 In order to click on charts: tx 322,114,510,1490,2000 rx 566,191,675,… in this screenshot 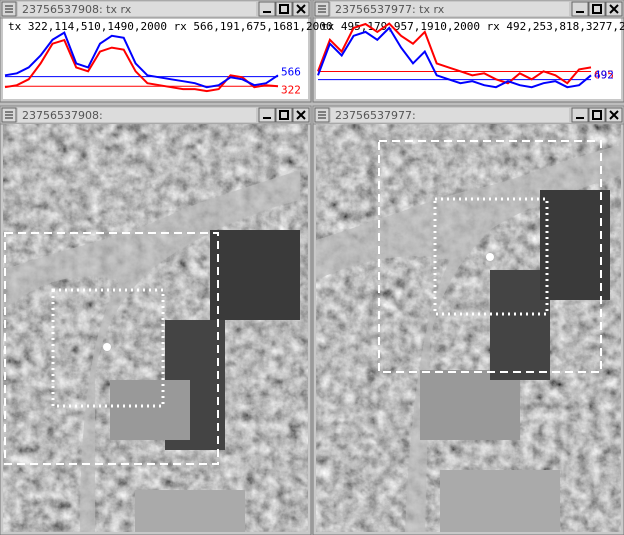, I will do `click(314, 58)`.